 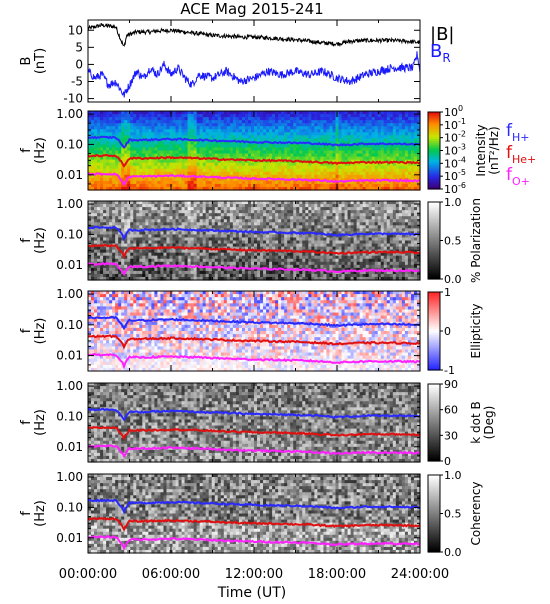 I want to click on legend-br-subscript: R, so click(x=446, y=58).